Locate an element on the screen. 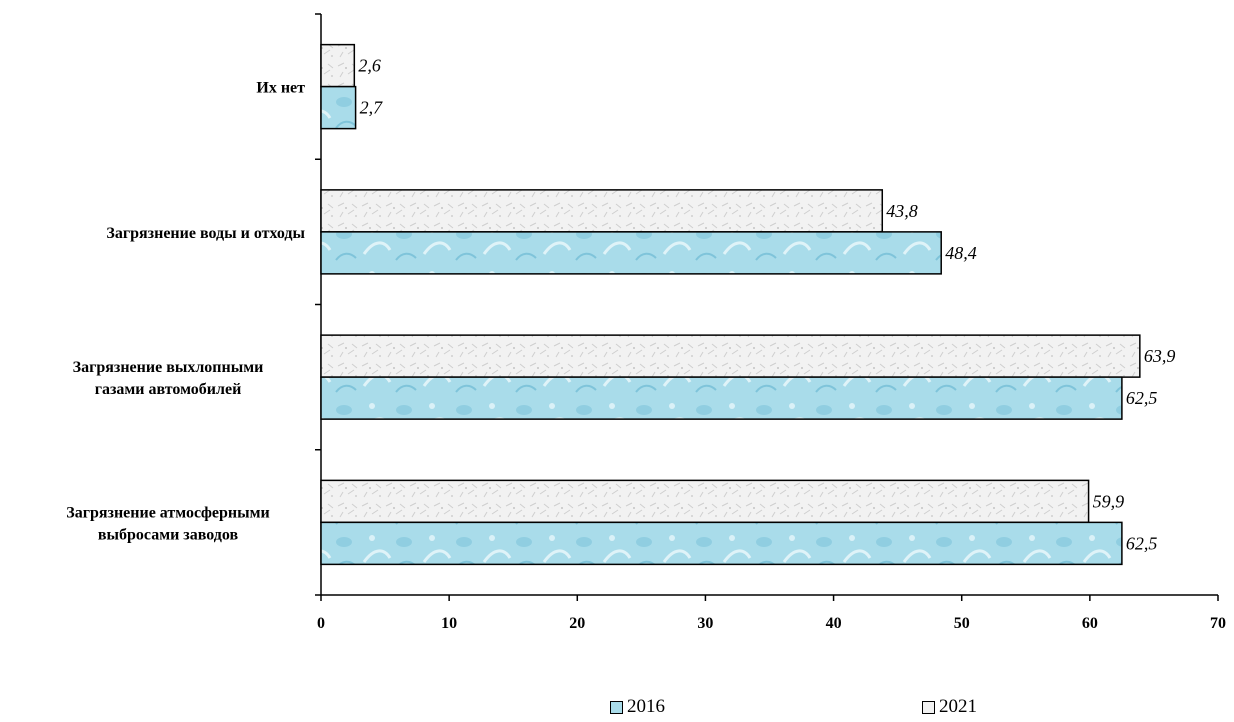 The image size is (1234, 722). legend-swatch-2016 is located at coordinates (616, 707).